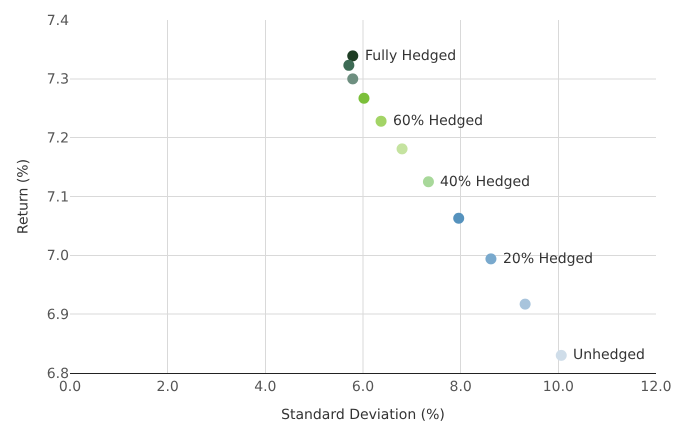 This screenshot has height=436, width=684. I want to click on annotation: Unhedged, so click(609, 355).